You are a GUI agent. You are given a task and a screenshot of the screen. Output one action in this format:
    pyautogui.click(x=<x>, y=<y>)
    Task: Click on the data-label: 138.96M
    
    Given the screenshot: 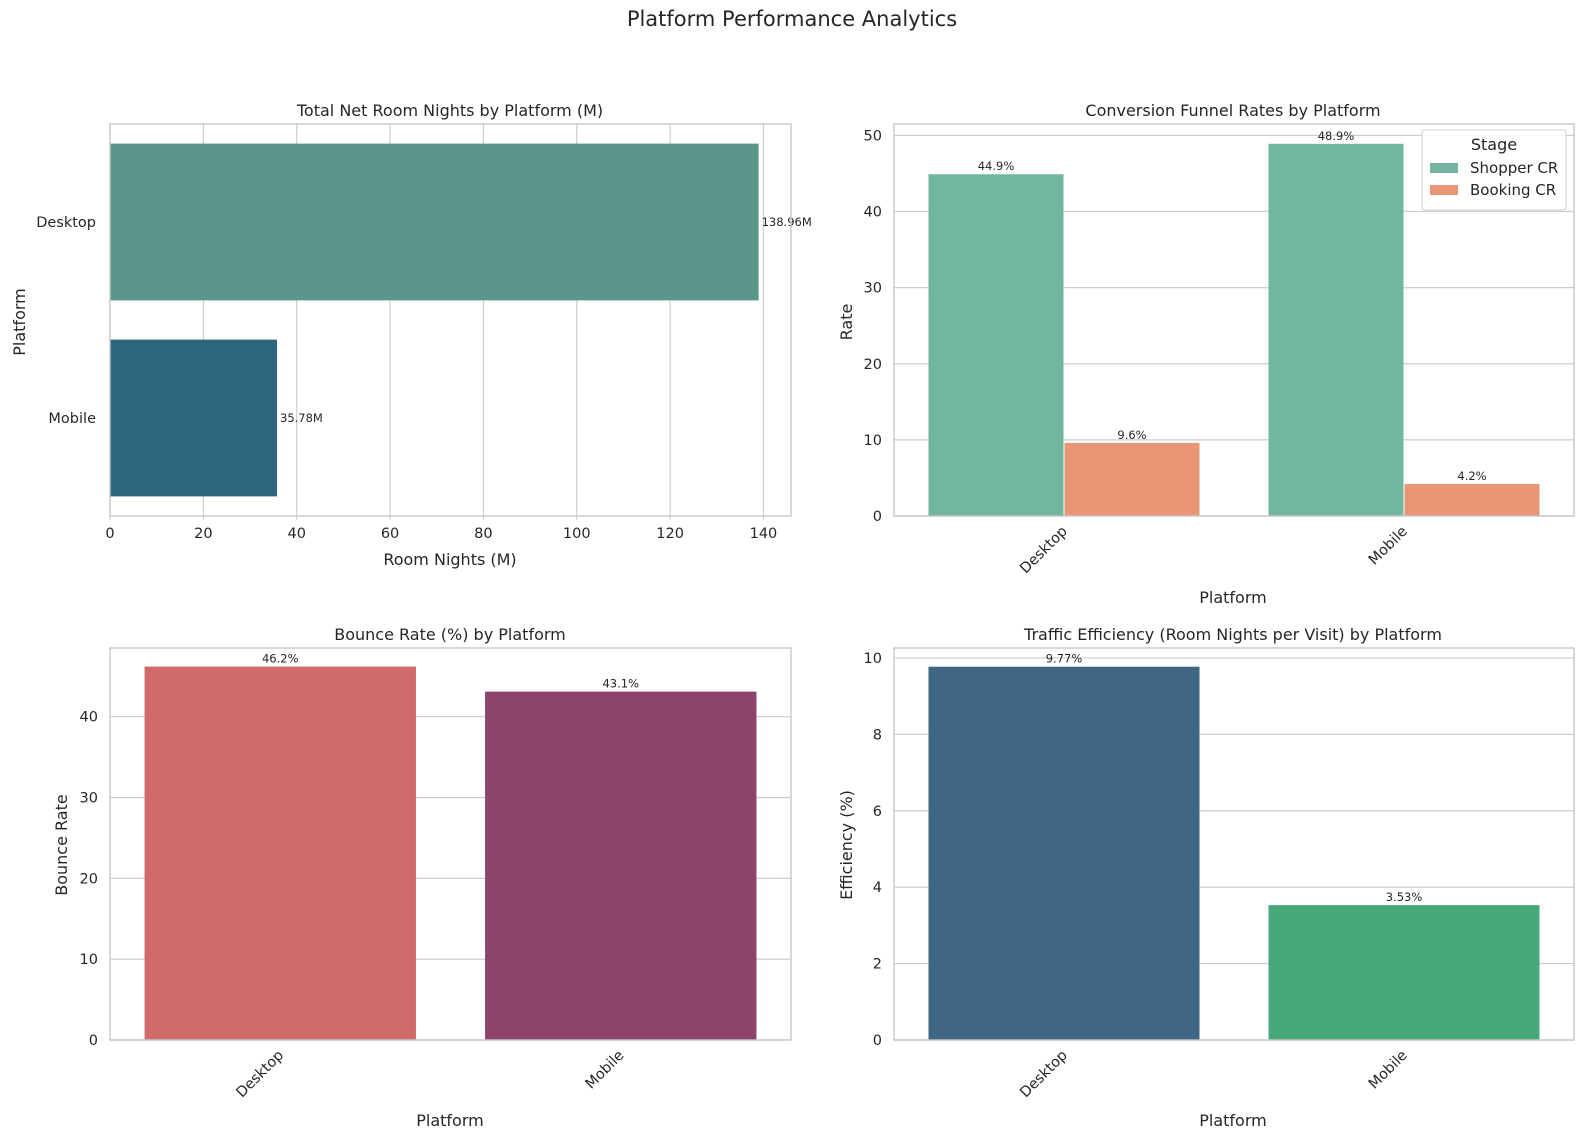 What is the action you would take?
    pyautogui.click(x=787, y=222)
    